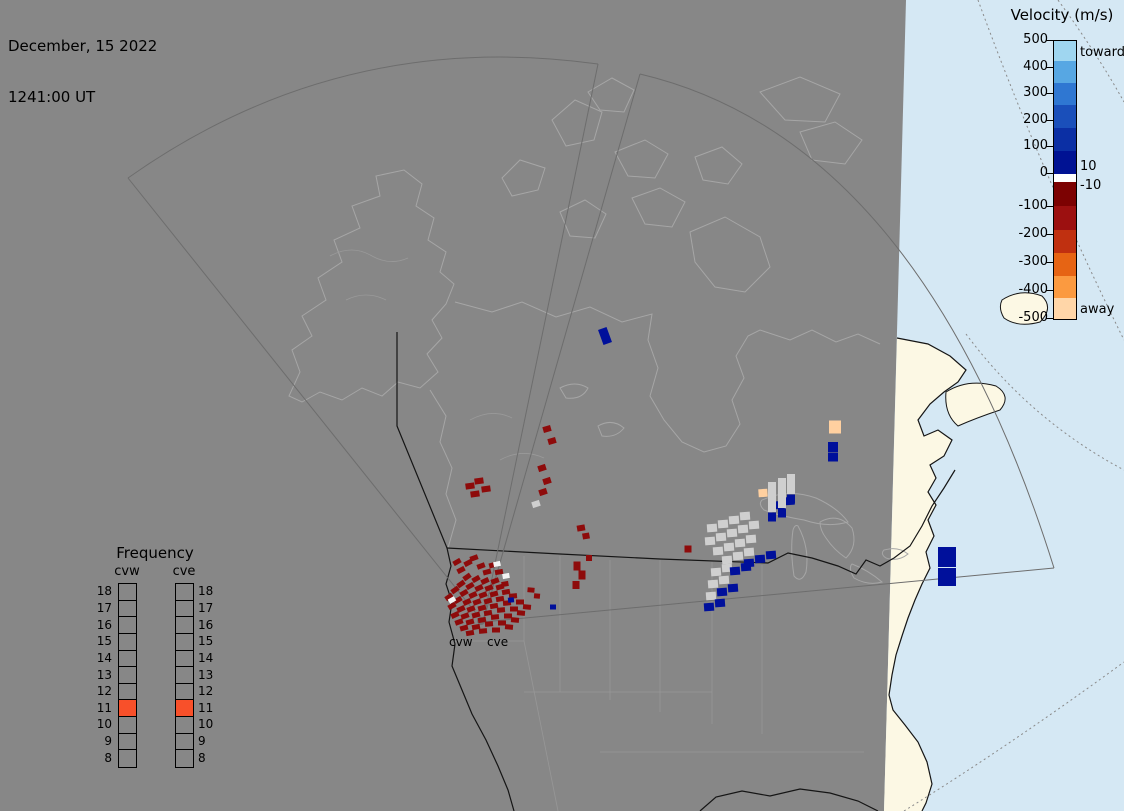  What do you see at coordinates (701, 522) in the screenshot?
I see `us-canada-border` at bounding box center [701, 522].